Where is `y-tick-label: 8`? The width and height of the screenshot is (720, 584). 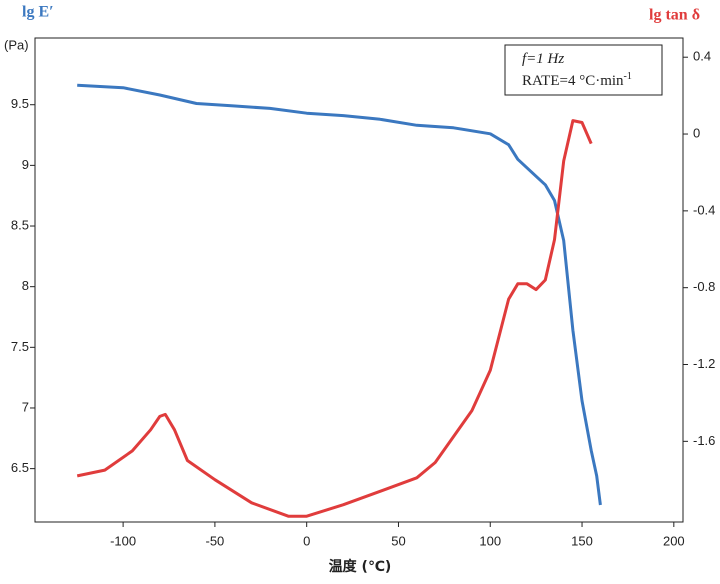 y-tick-label: 8 is located at coordinates (25, 285).